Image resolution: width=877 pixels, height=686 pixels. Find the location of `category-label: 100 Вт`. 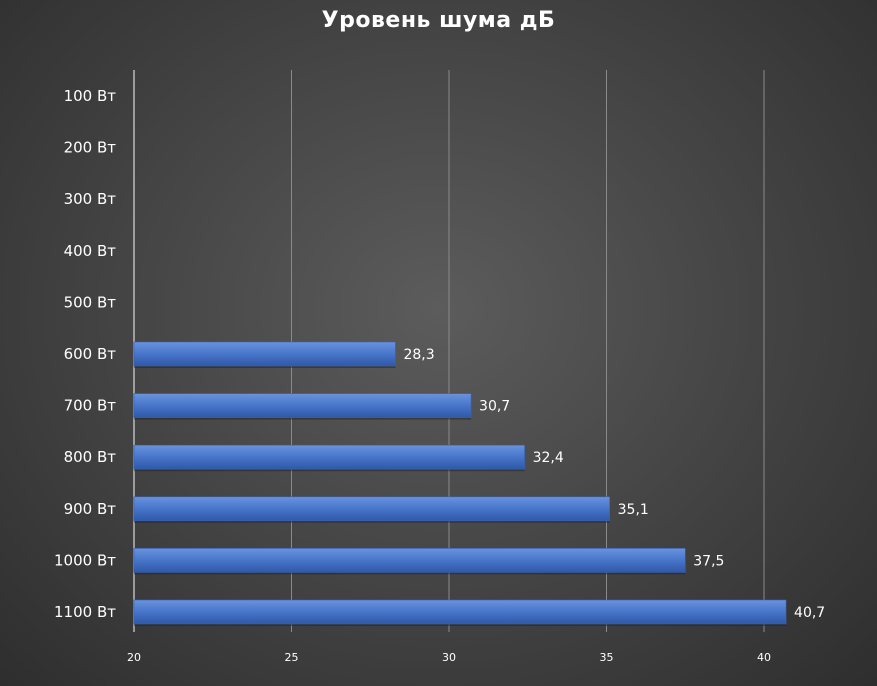

category-label: 100 Вт is located at coordinates (90, 96).